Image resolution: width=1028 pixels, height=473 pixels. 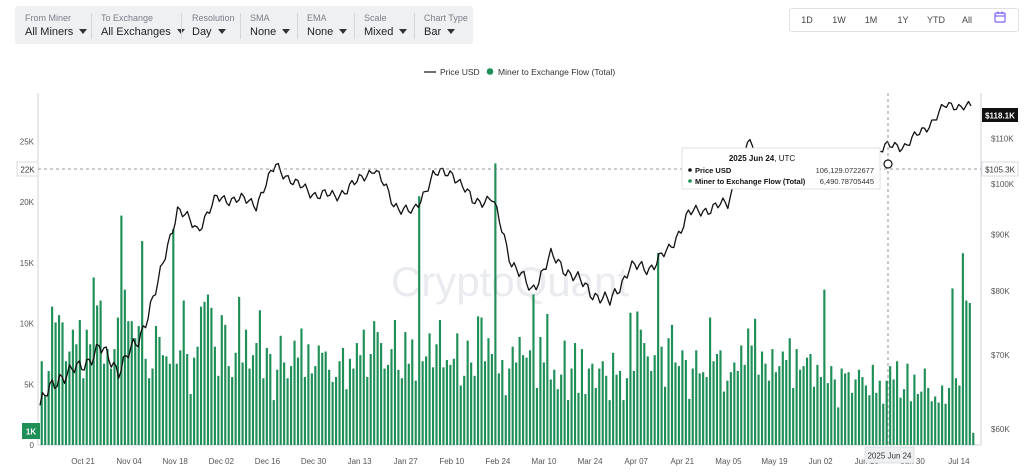 What do you see at coordinates (1000, 20) in the screenshot?
I see `calendar-button` at bounding box center [1000, 20].